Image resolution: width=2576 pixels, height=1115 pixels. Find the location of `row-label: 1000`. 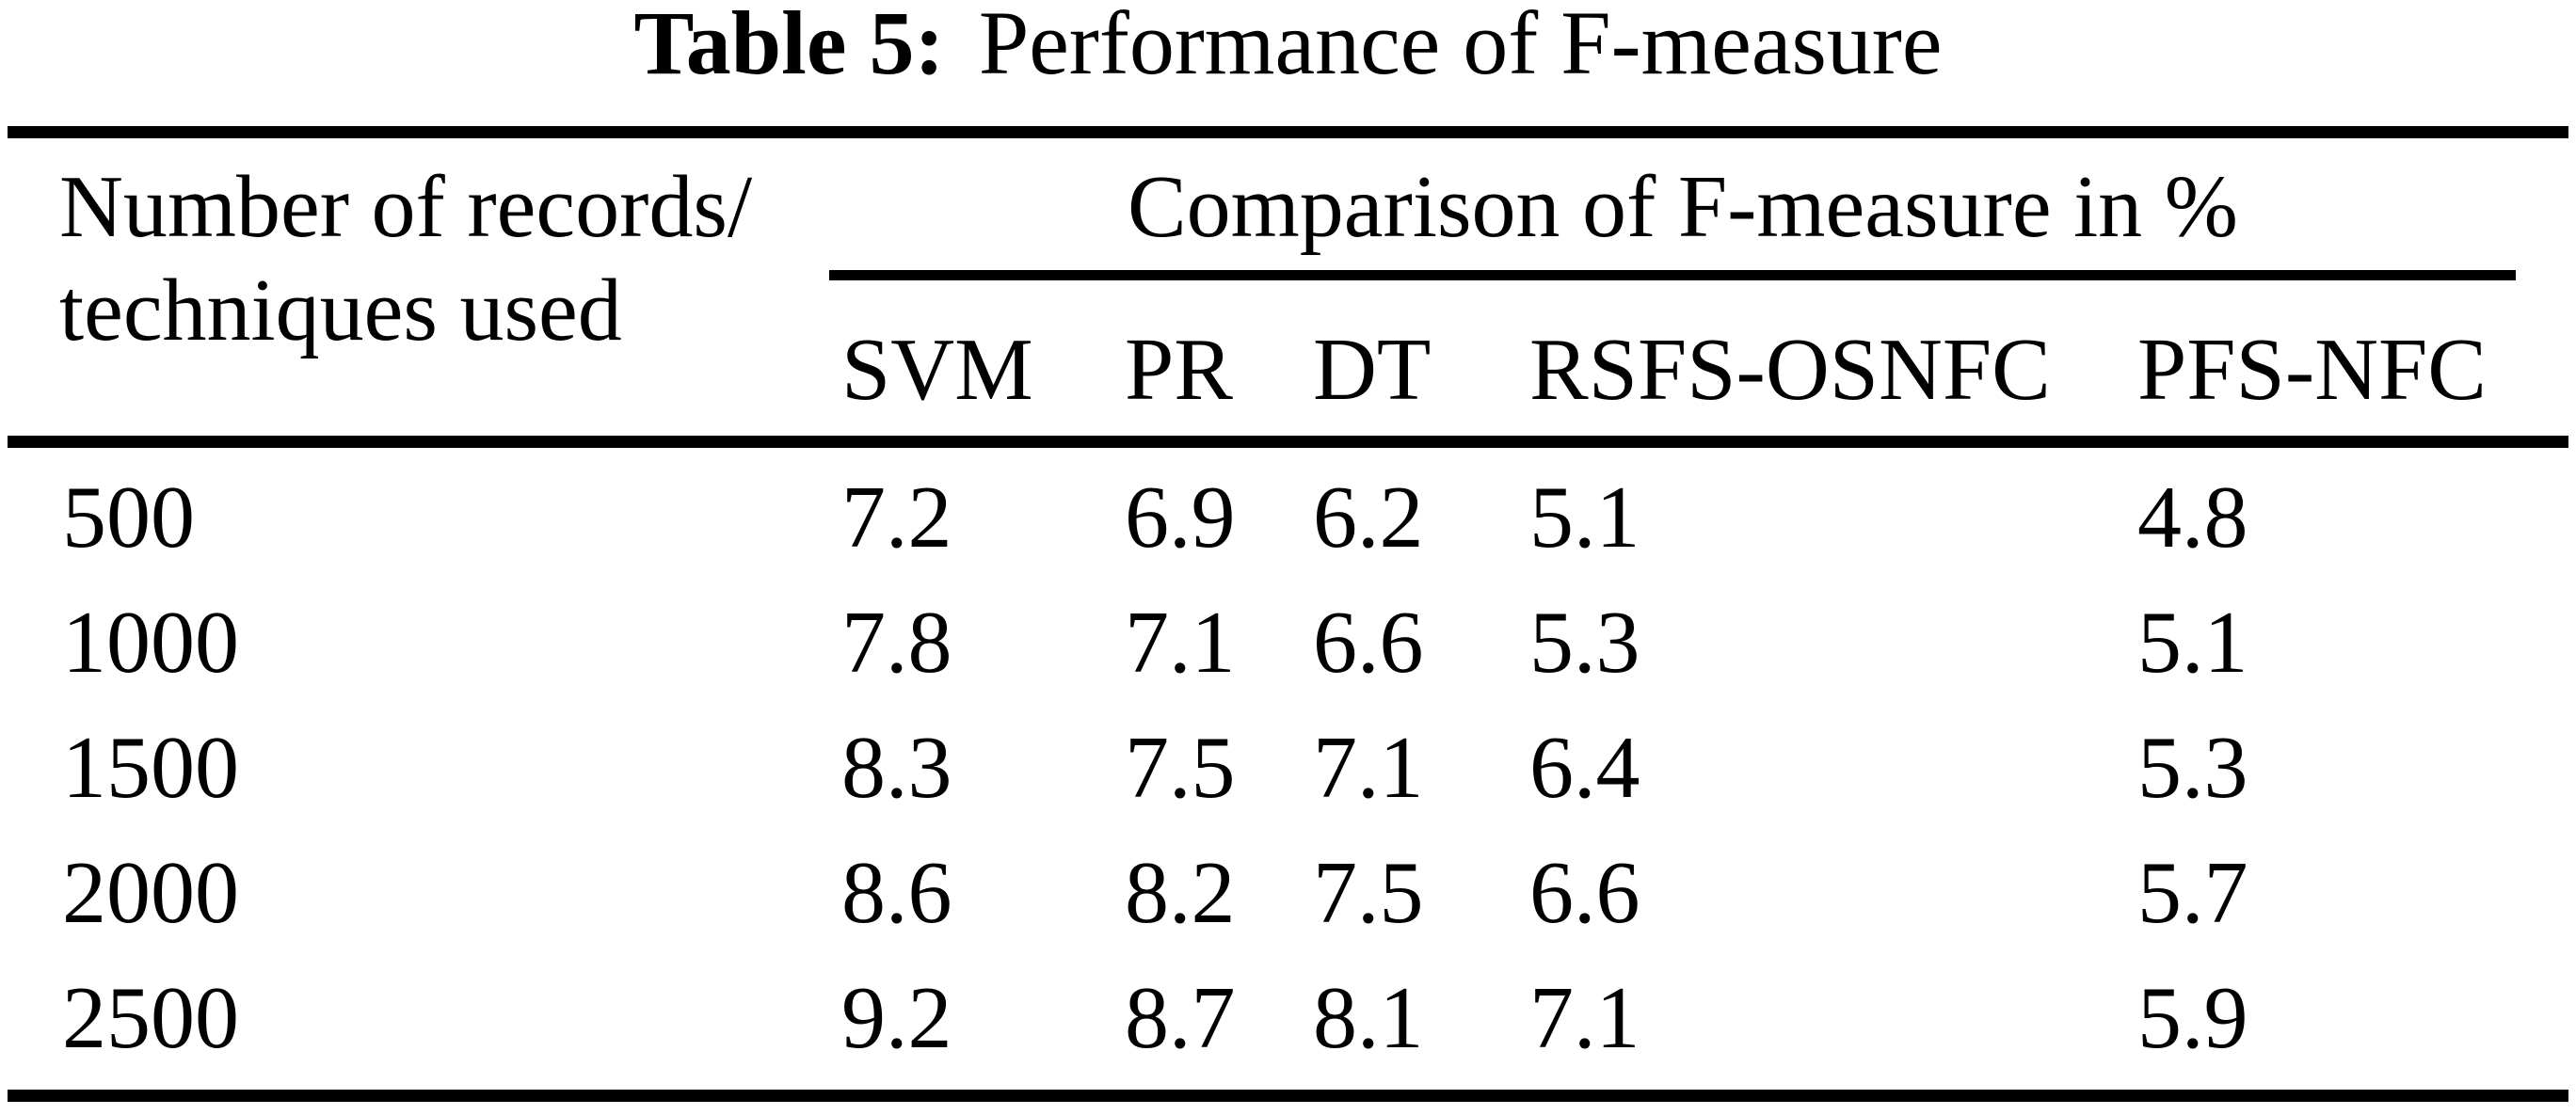

row-label: 1000 is located at coordinates (150, 643).